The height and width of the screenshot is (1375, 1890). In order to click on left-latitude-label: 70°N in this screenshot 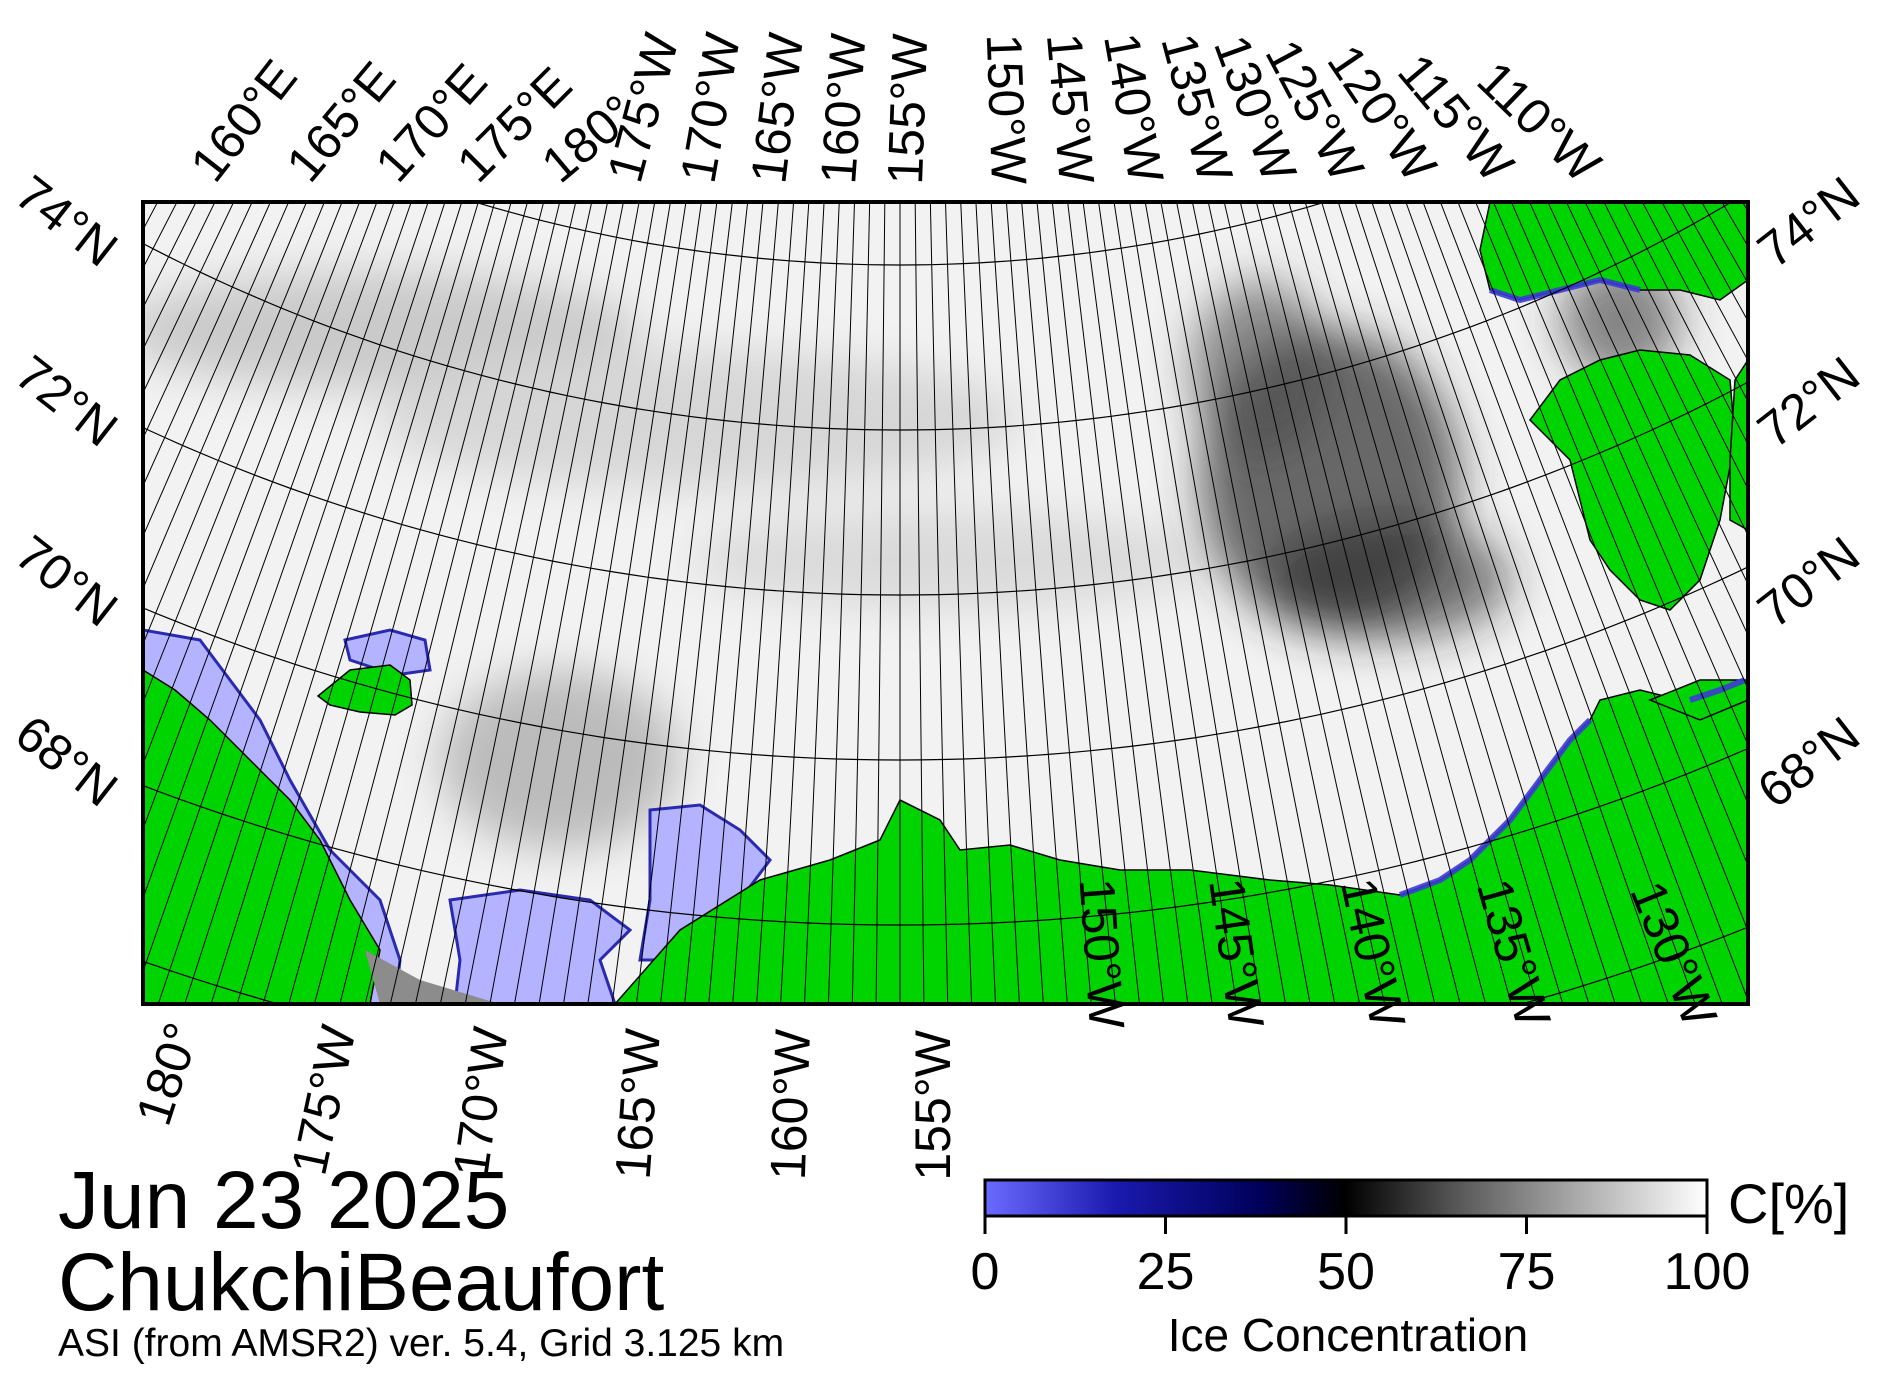, I will do `click(66, 581)`.